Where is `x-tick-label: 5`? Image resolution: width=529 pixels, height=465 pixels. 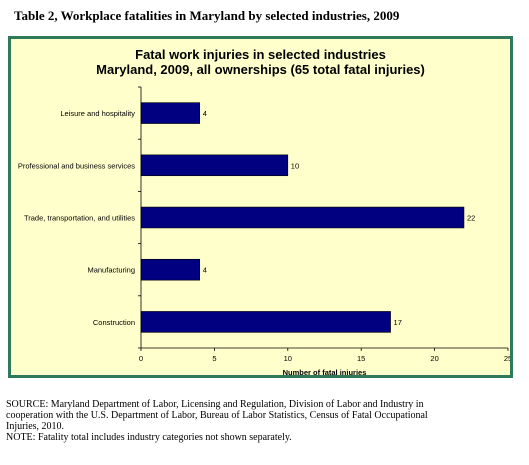 x-tick-label: 5 is located at coordinates (214, 358).